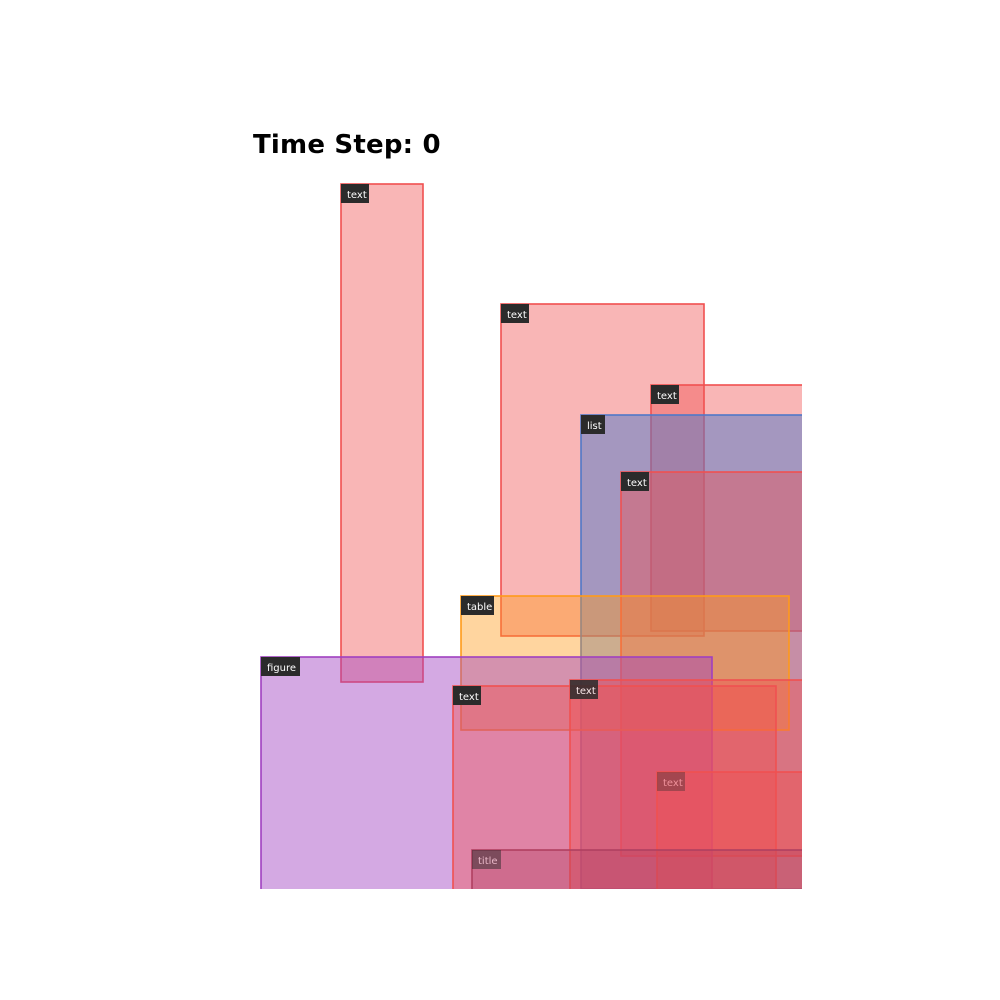 The width and height of the screenshot is (1000, 1000). I want to click on region-title-1-tag-label: title, so click(488, 861).